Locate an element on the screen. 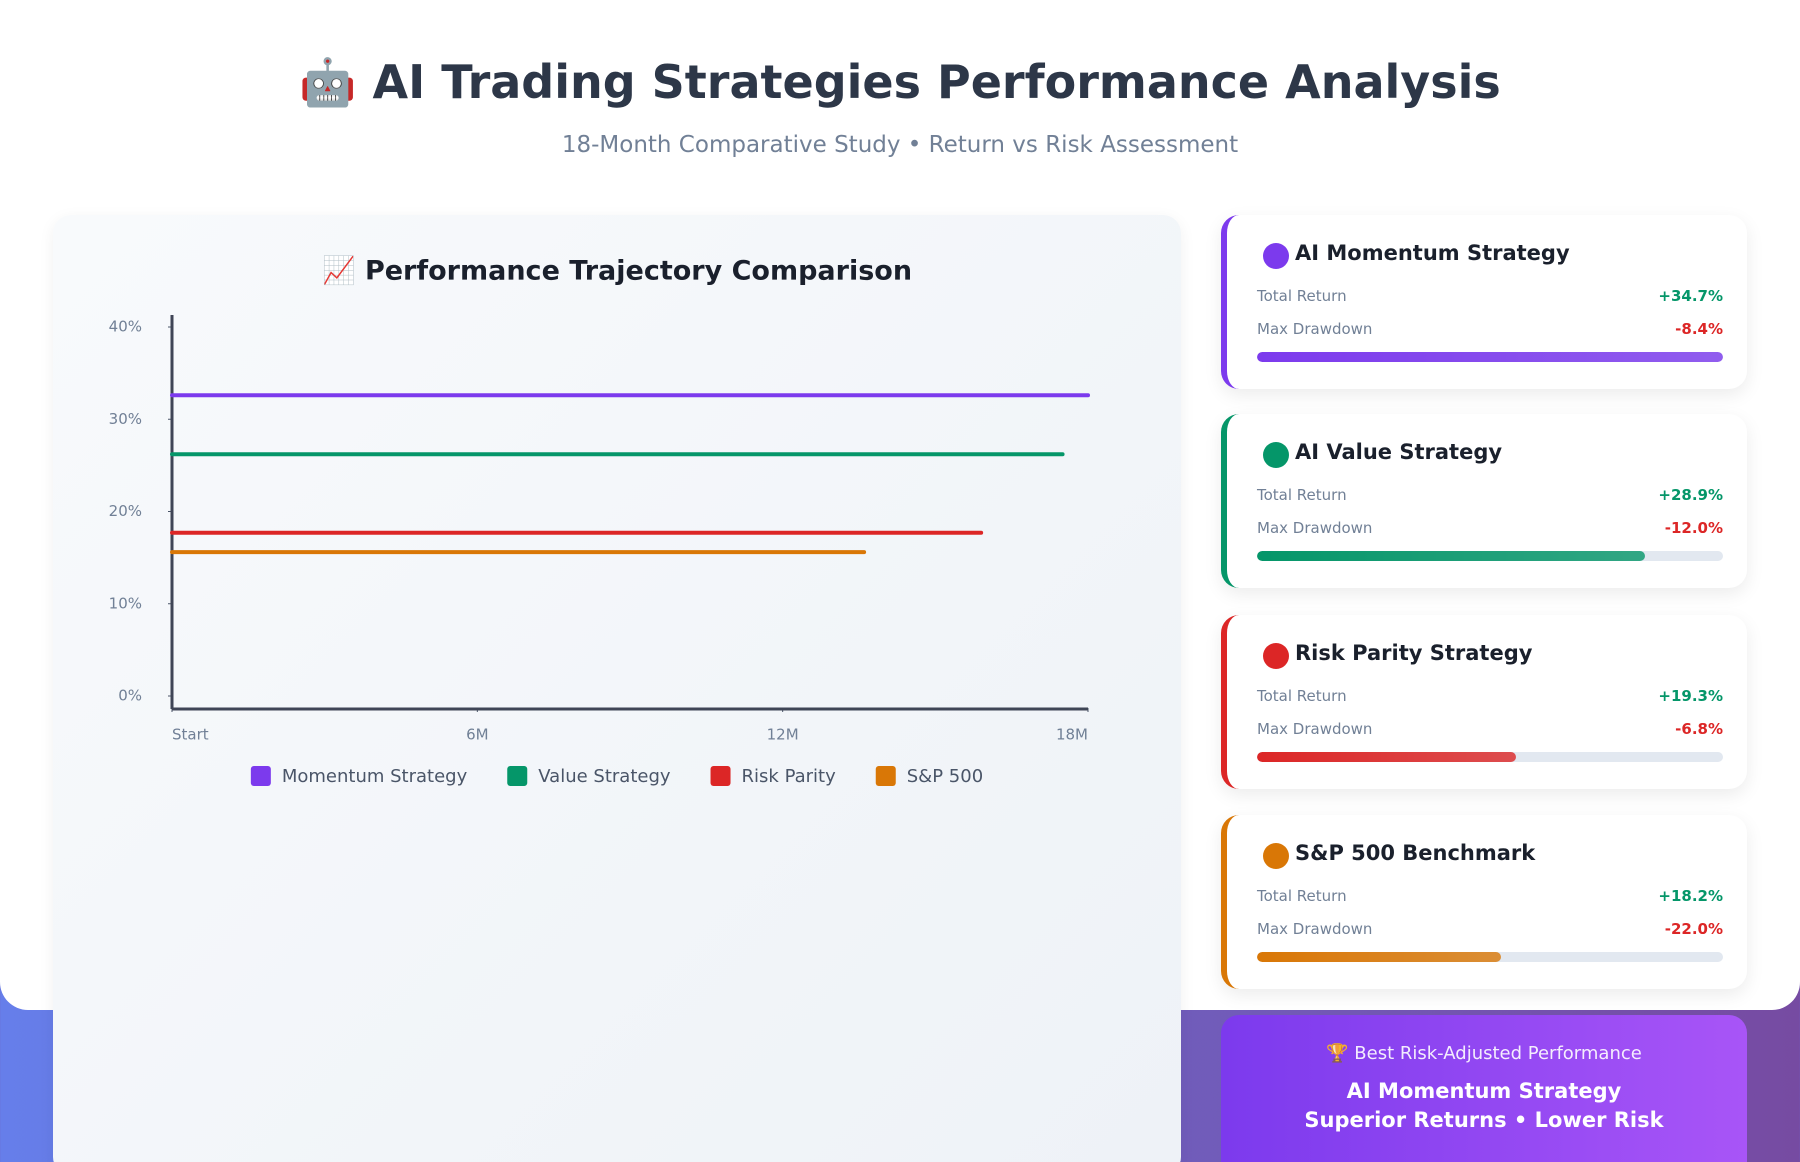 The height and width of the screenshot is (1162, 1800). return-value: +28.9% is located at coordinates (1690, 495).